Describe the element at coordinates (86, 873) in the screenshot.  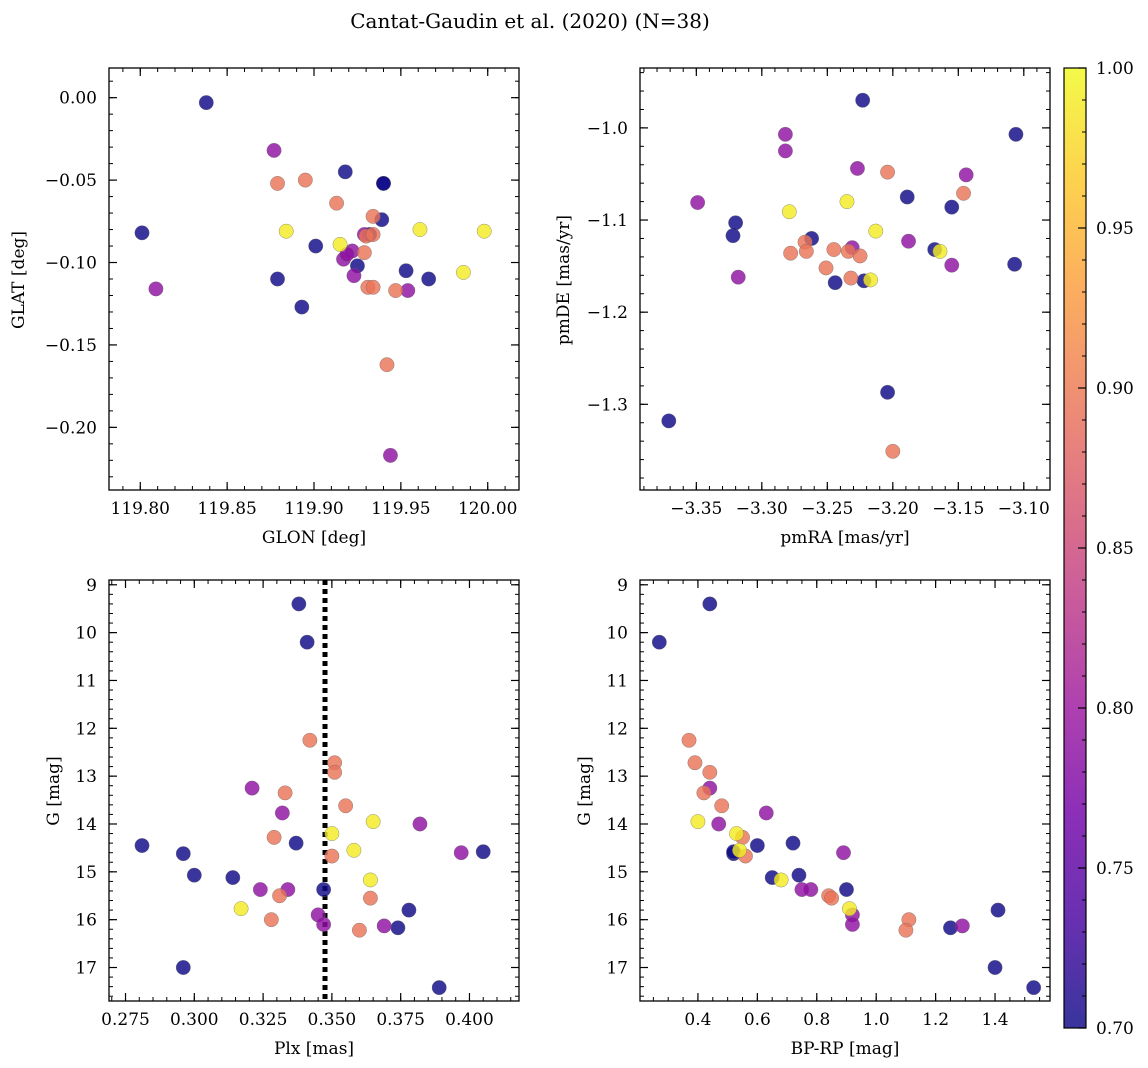
I see `y-tick-label: 15` at that location.